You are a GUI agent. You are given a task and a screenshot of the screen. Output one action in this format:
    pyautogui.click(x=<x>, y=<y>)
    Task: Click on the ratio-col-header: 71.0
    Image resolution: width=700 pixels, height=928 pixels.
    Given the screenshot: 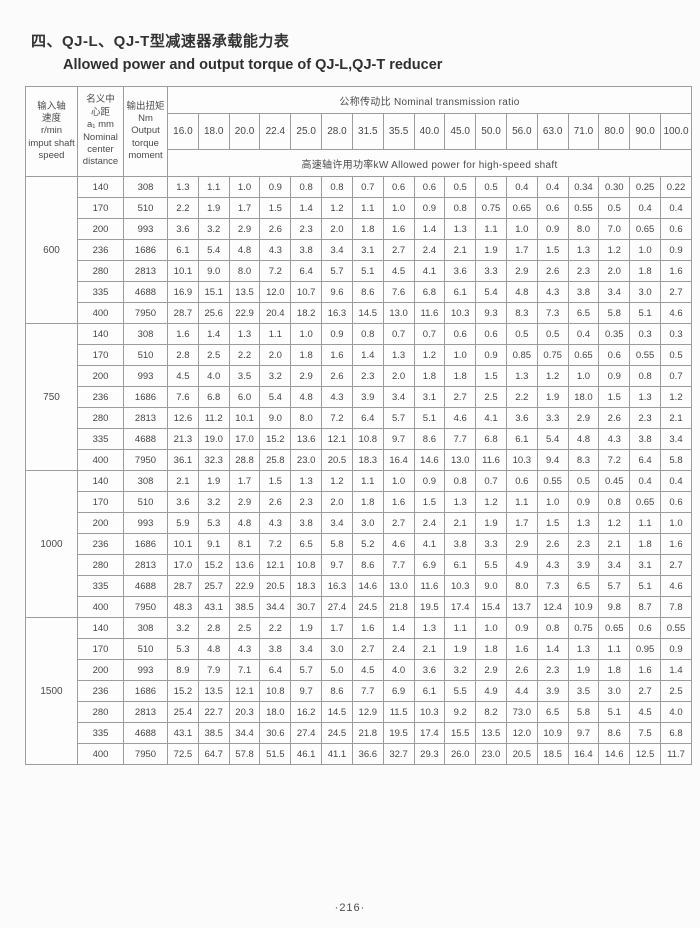 What is the action you would take?
    pyautogui.click(x=583, y=131)
    